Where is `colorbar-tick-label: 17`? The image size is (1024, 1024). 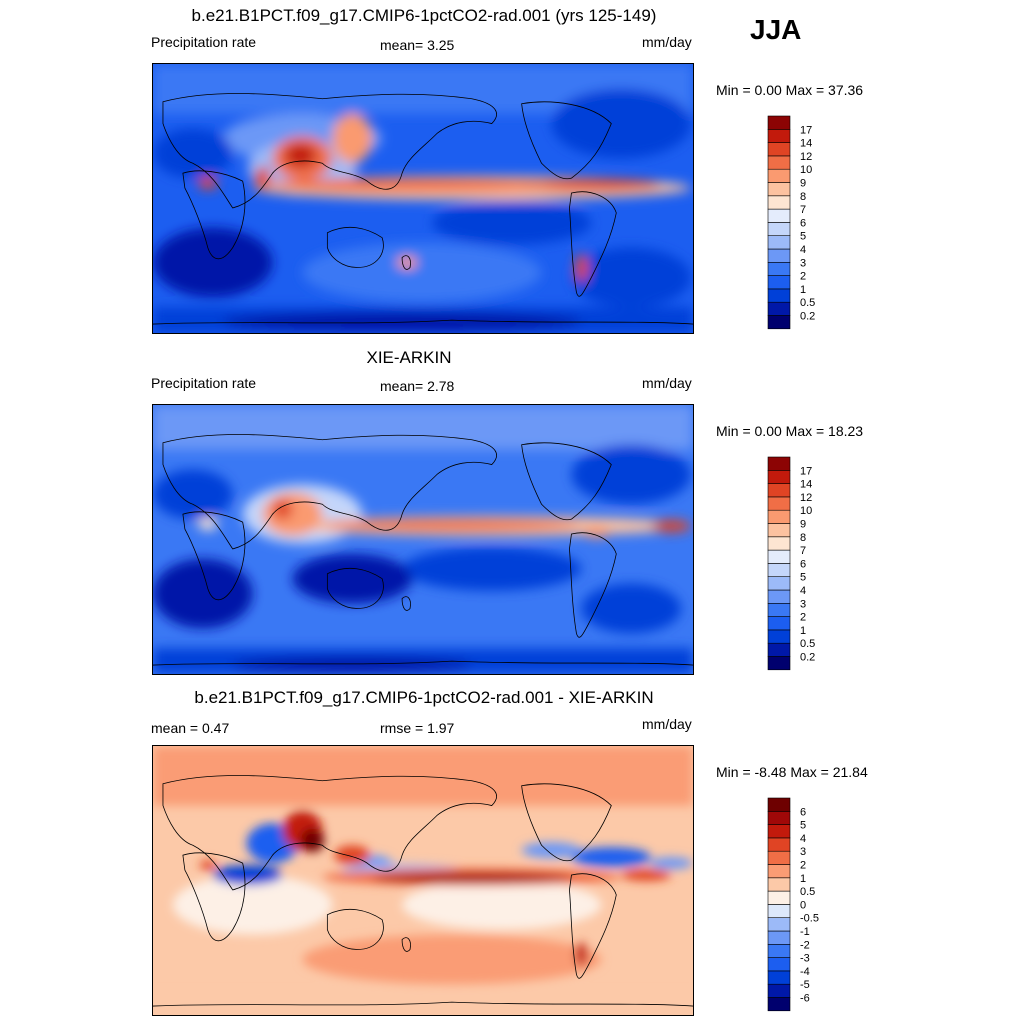
colorbar-tick-label: 17 is located at coordinates (806, 471).